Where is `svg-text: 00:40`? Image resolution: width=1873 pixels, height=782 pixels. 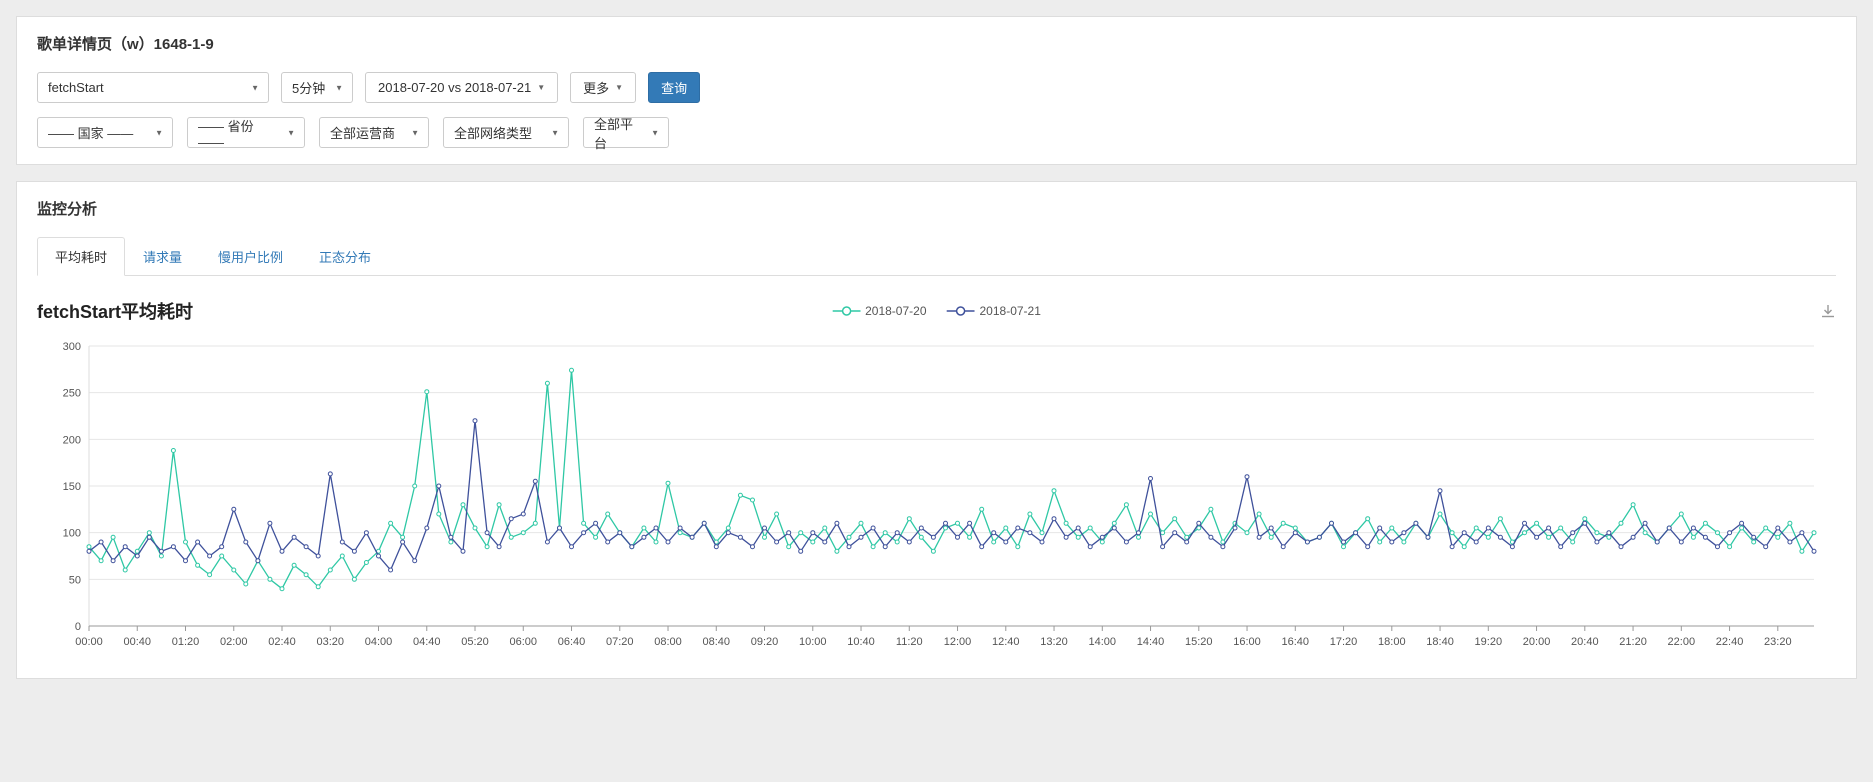 svg-text: 00:40 is located at coordinates (137, 642).